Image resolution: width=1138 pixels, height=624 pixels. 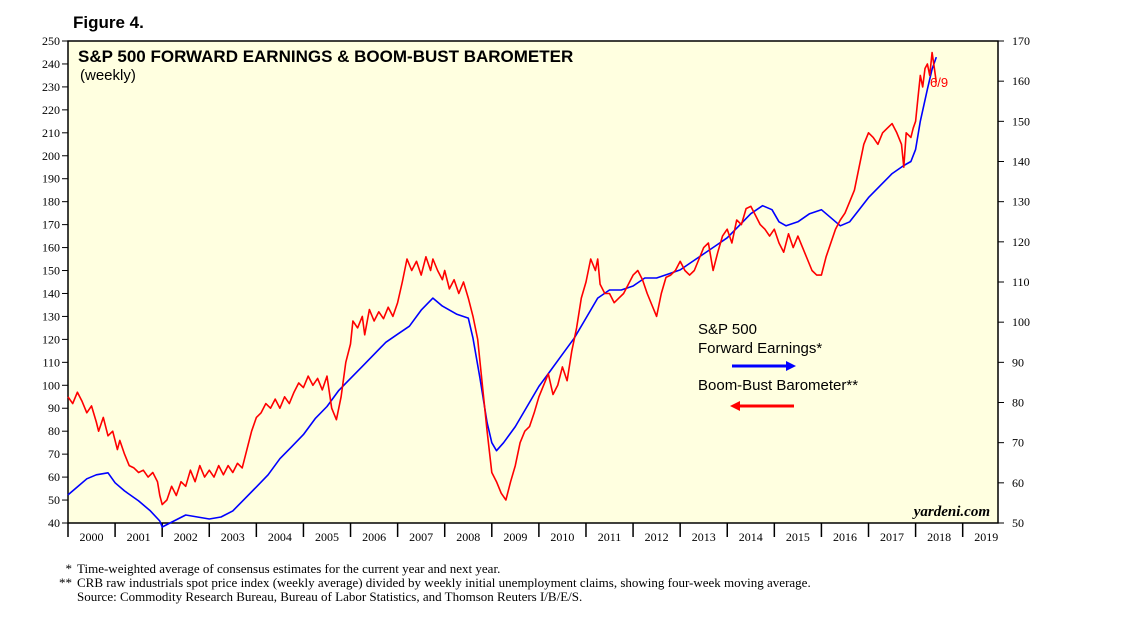 I want to click on y-right-tick-label: 160, so click(x=1021, y=81).